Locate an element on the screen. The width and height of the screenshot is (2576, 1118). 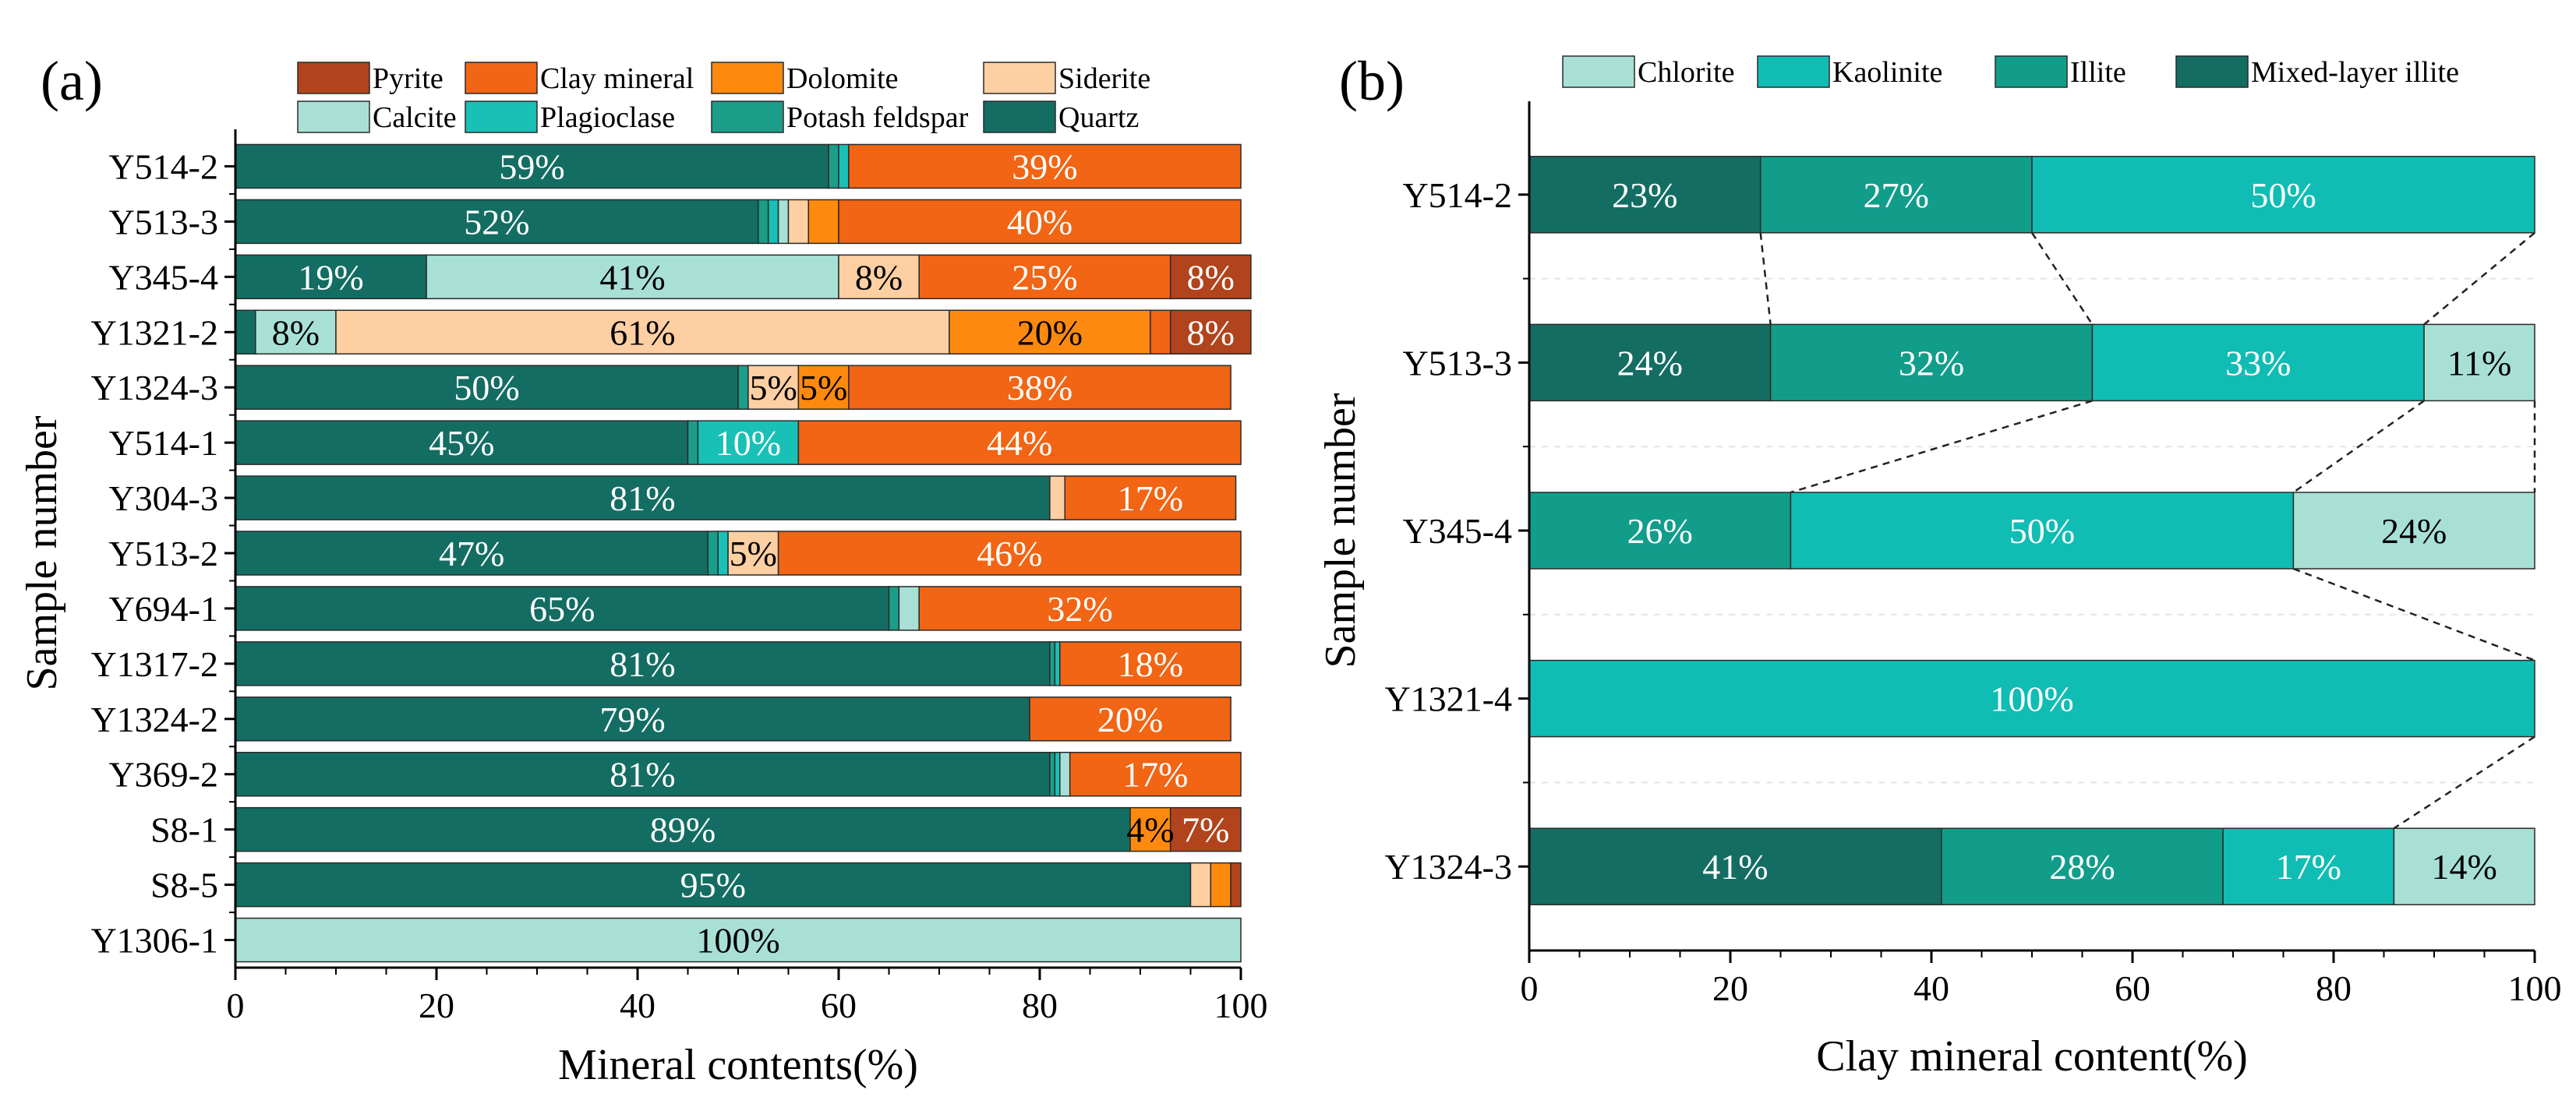
x-tick-label: 40 is located at coordinates (1931, 988).